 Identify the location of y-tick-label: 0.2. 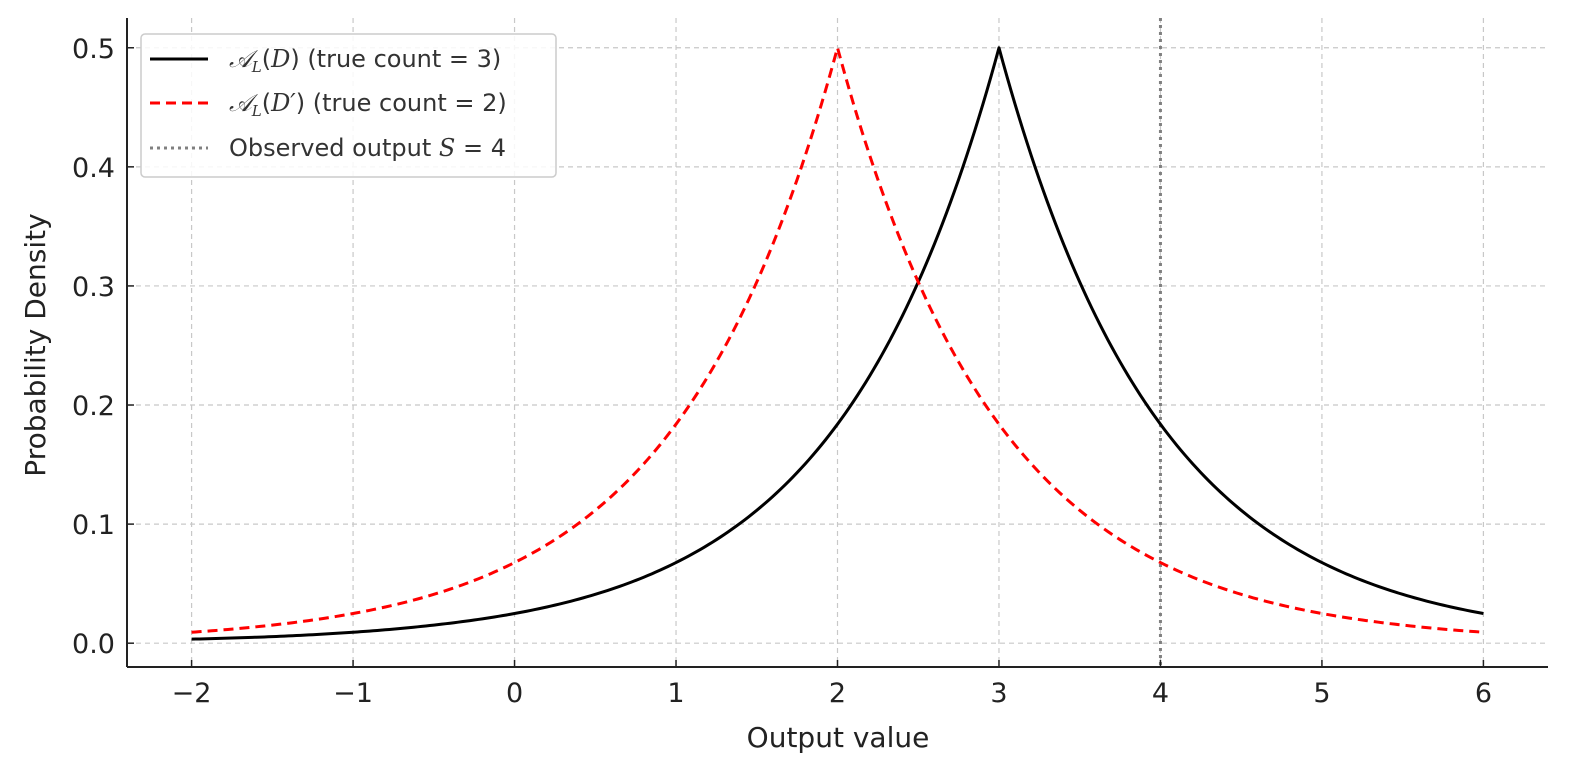
(93, 406).